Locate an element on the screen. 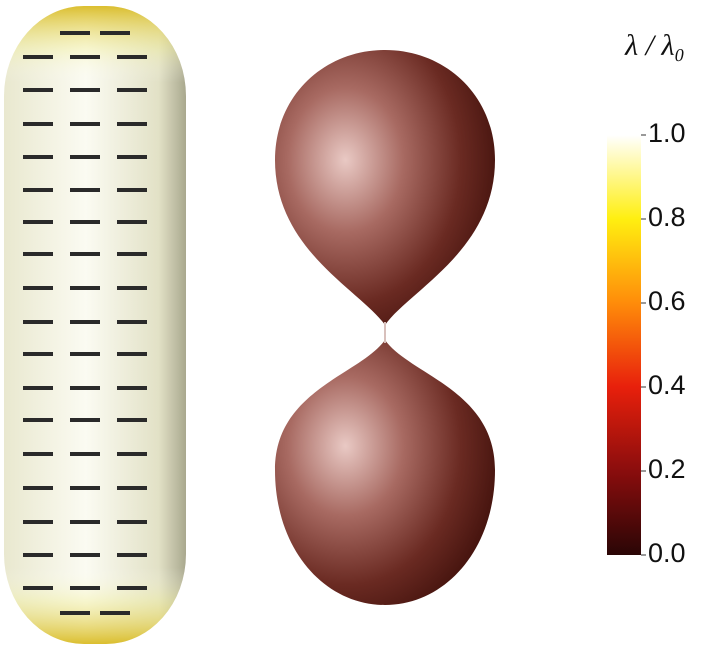 This screenshot has width=708, height=653. tick-label: 1.0 is located at coordinates (667, 133).